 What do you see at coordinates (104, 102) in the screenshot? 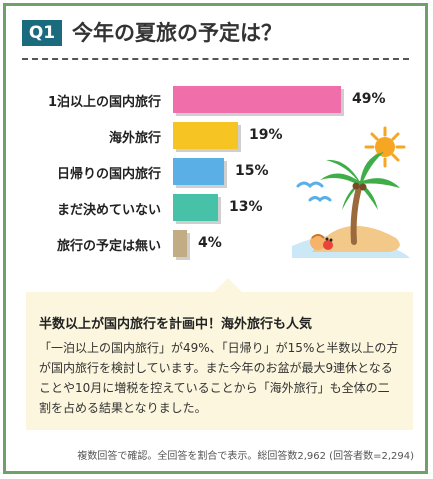
I see `bar-label: 1泊以上の国内旅行` at bounding box center [104, 102].